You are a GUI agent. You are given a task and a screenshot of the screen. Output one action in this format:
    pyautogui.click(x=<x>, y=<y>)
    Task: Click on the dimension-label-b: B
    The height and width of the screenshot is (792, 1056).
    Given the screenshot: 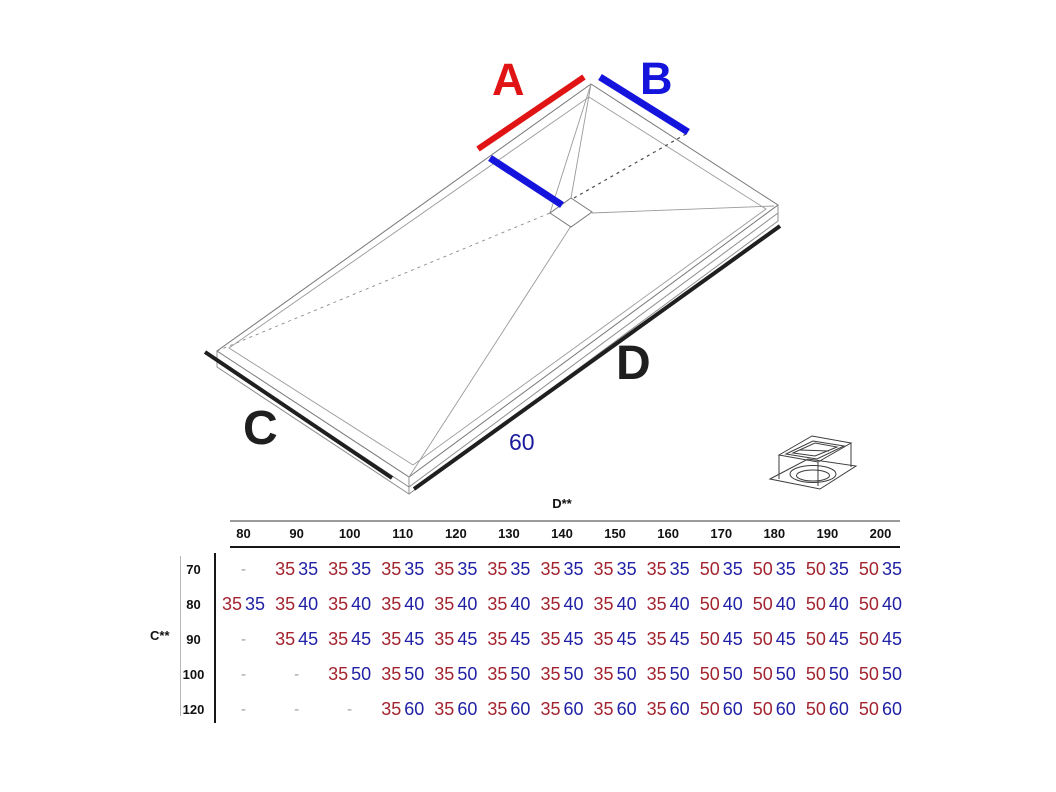 What is the action you would take?
    pyautogui.click(x=656, y=78)
    